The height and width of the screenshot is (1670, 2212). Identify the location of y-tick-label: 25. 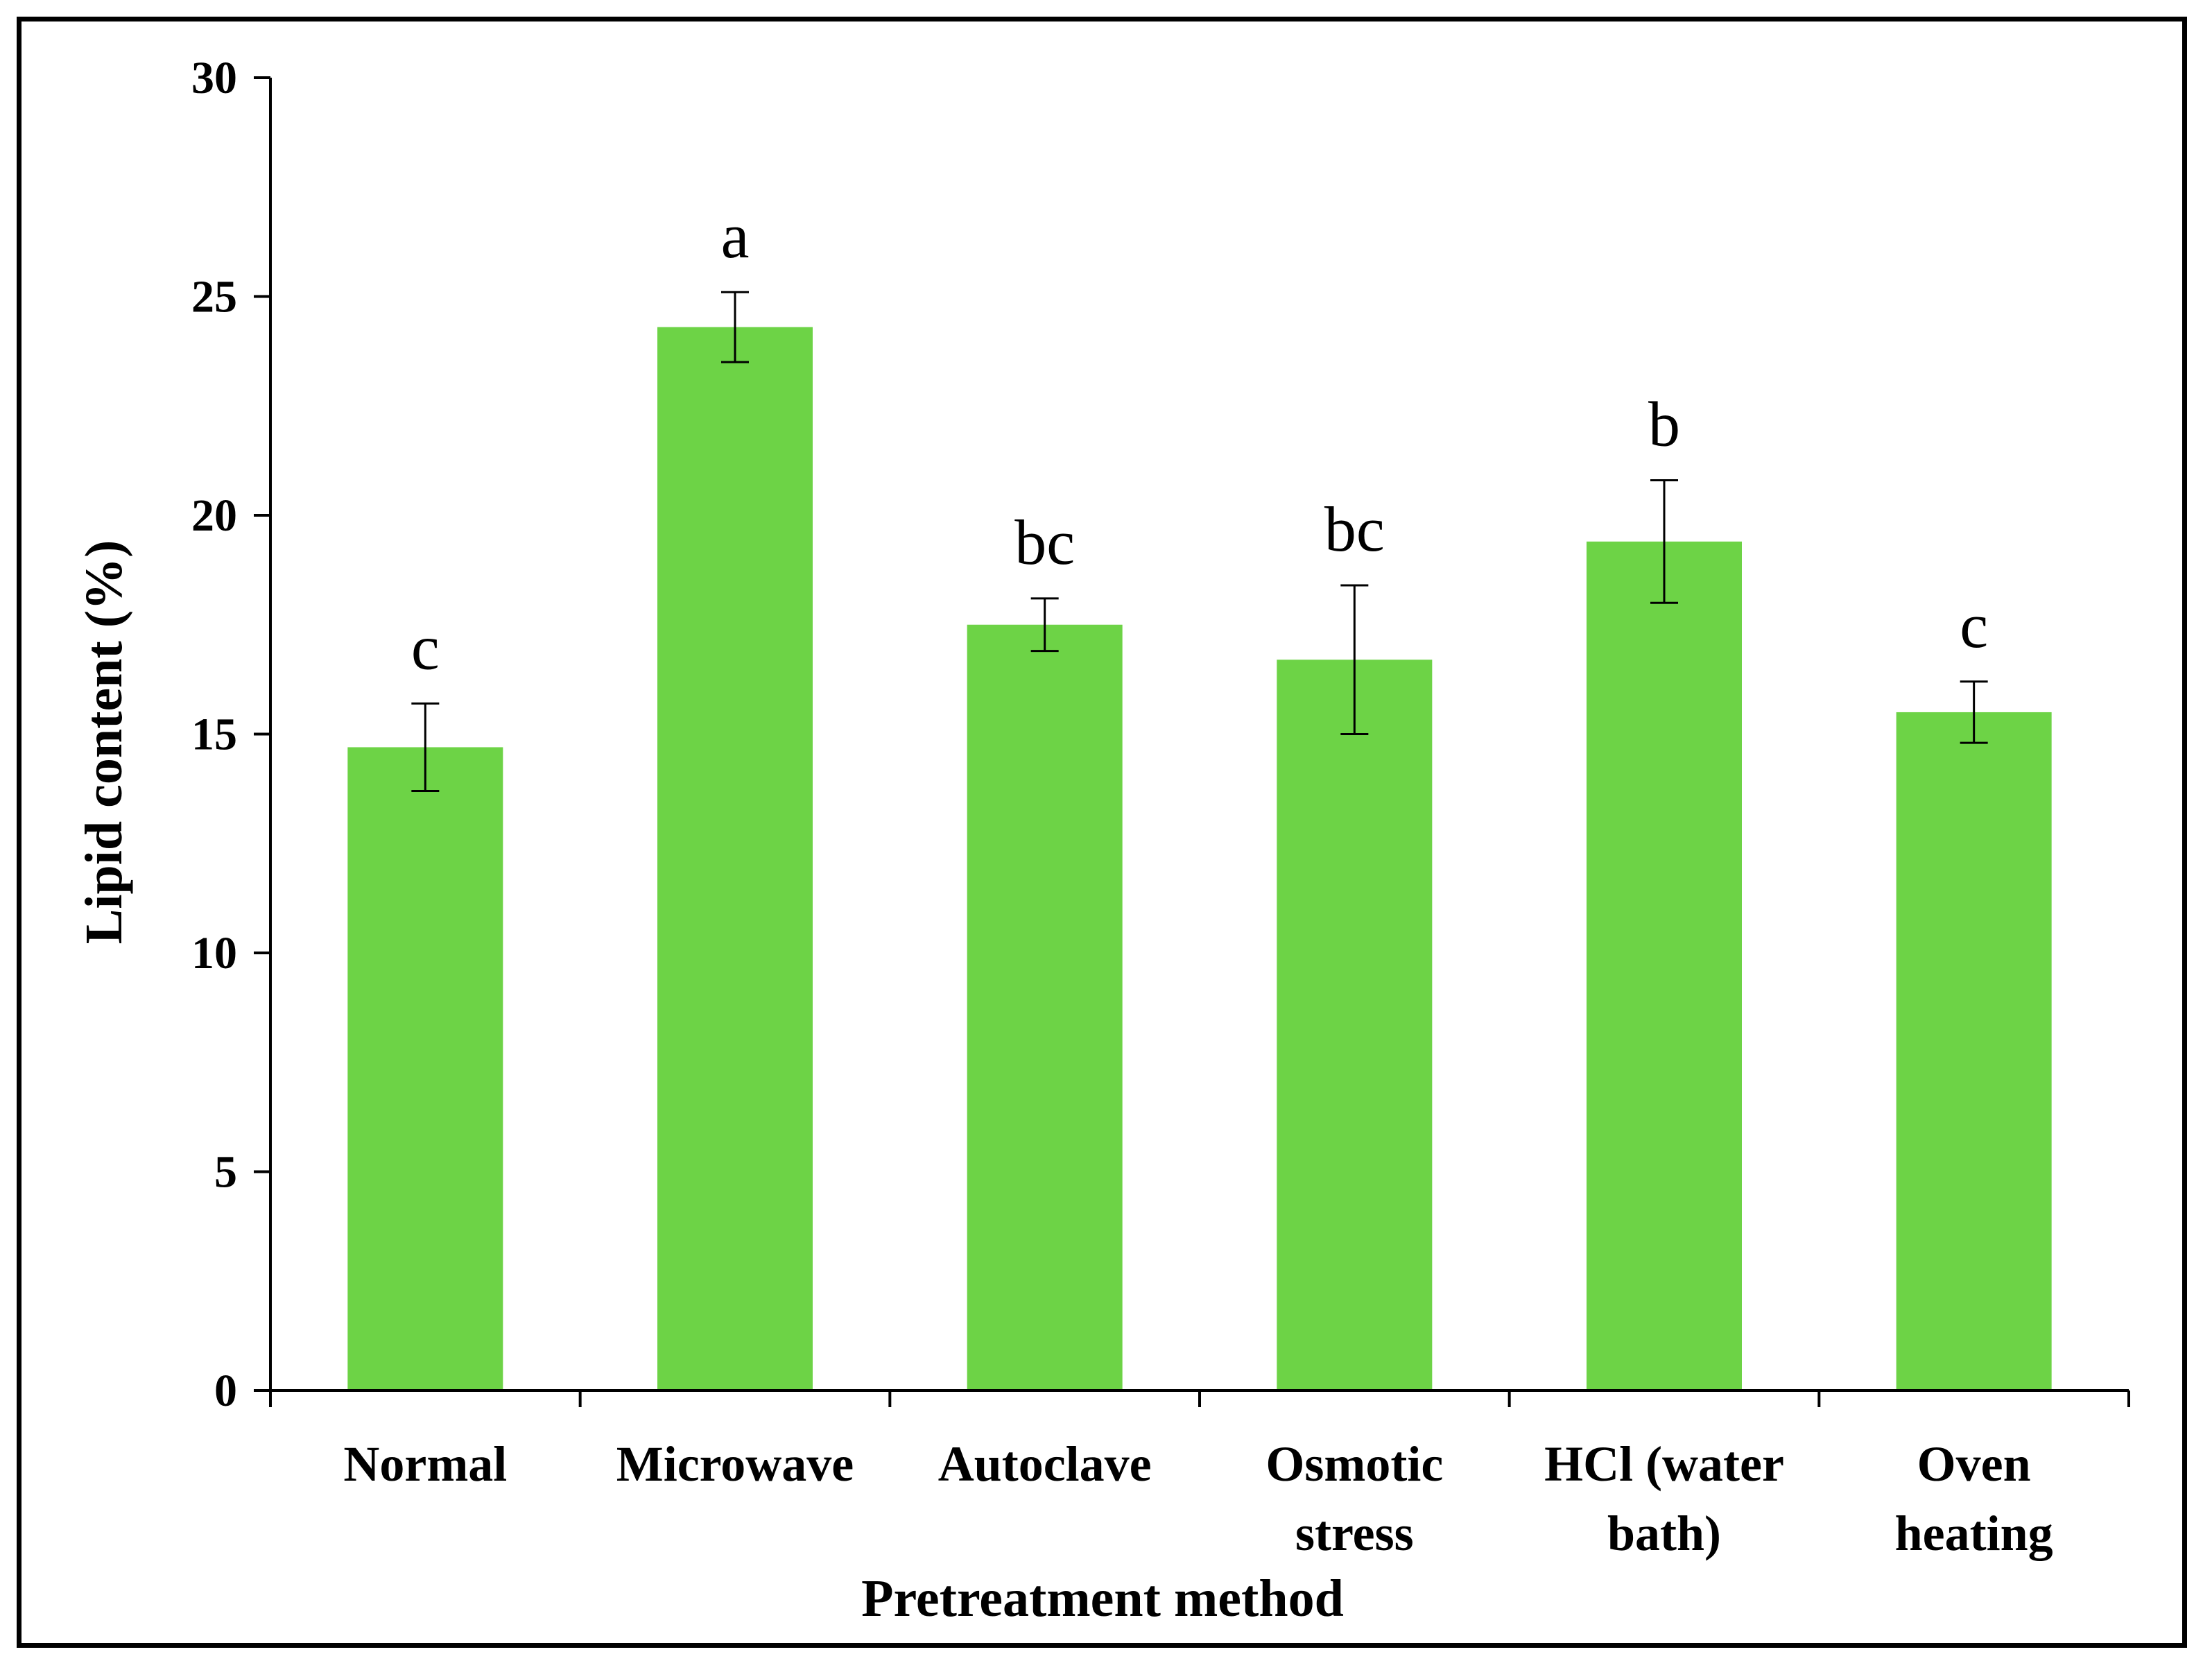
(214, 297).